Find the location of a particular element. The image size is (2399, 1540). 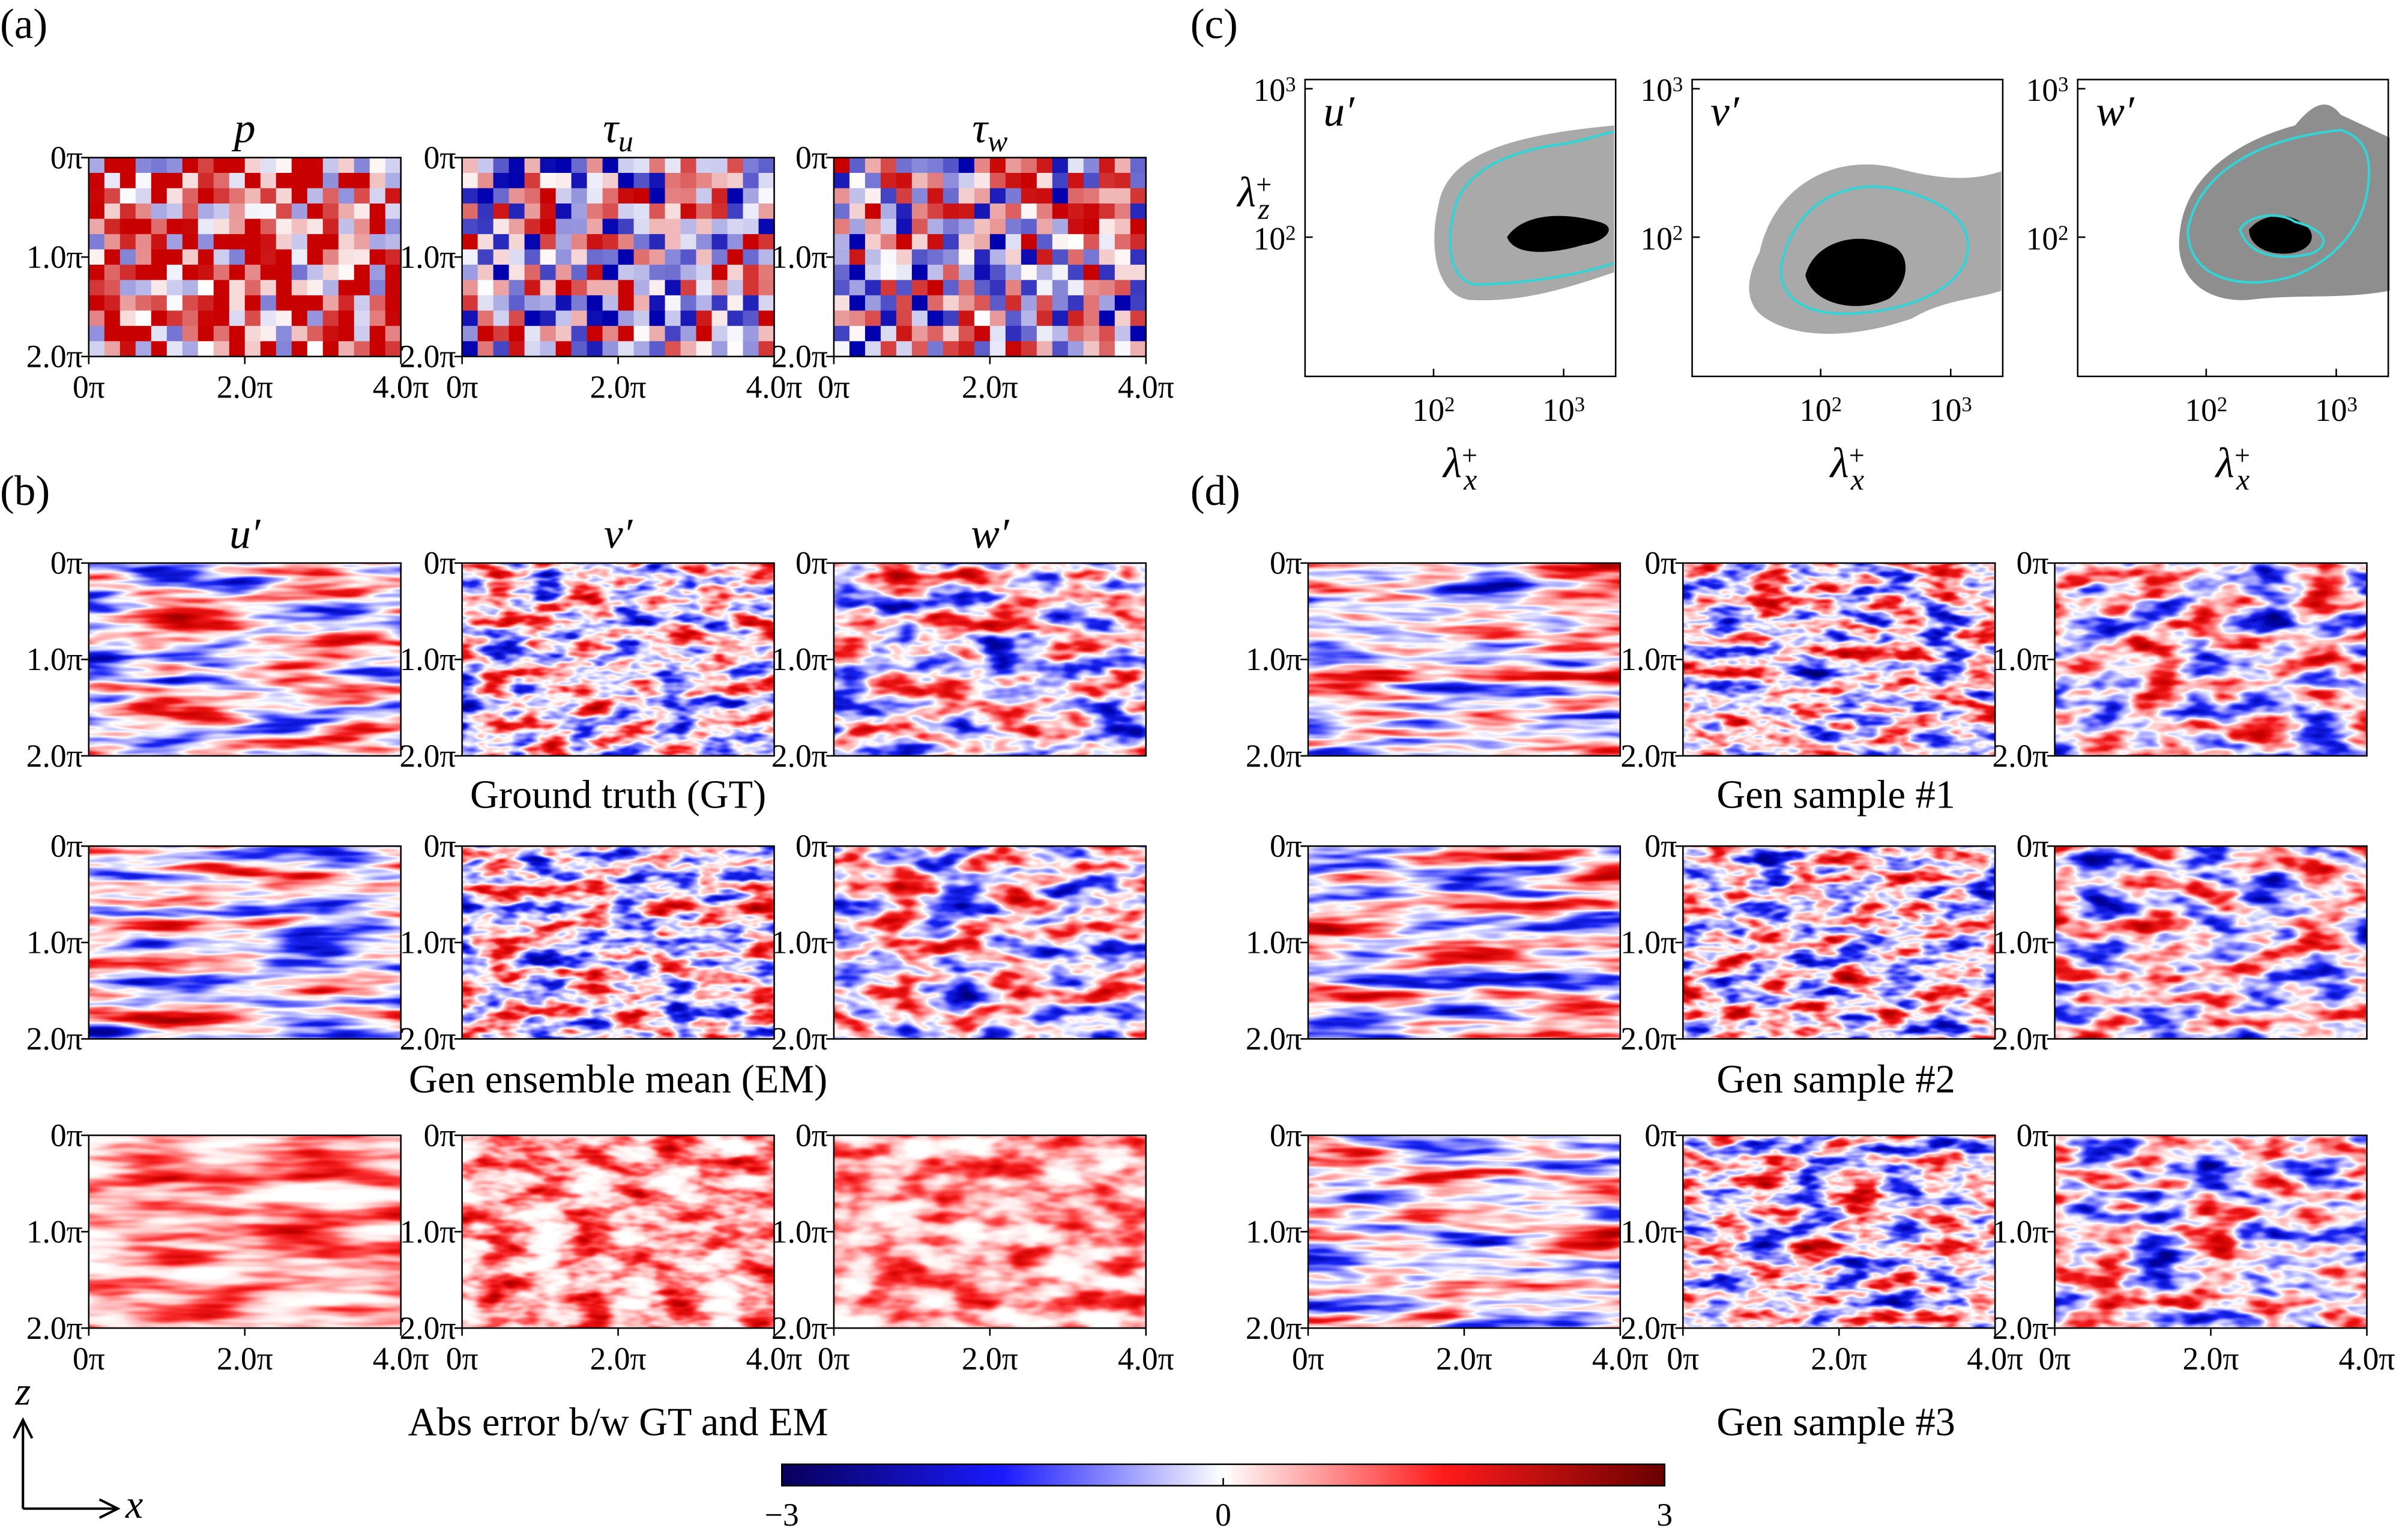

spectrum-contour is located at coordinates (1874, 250).